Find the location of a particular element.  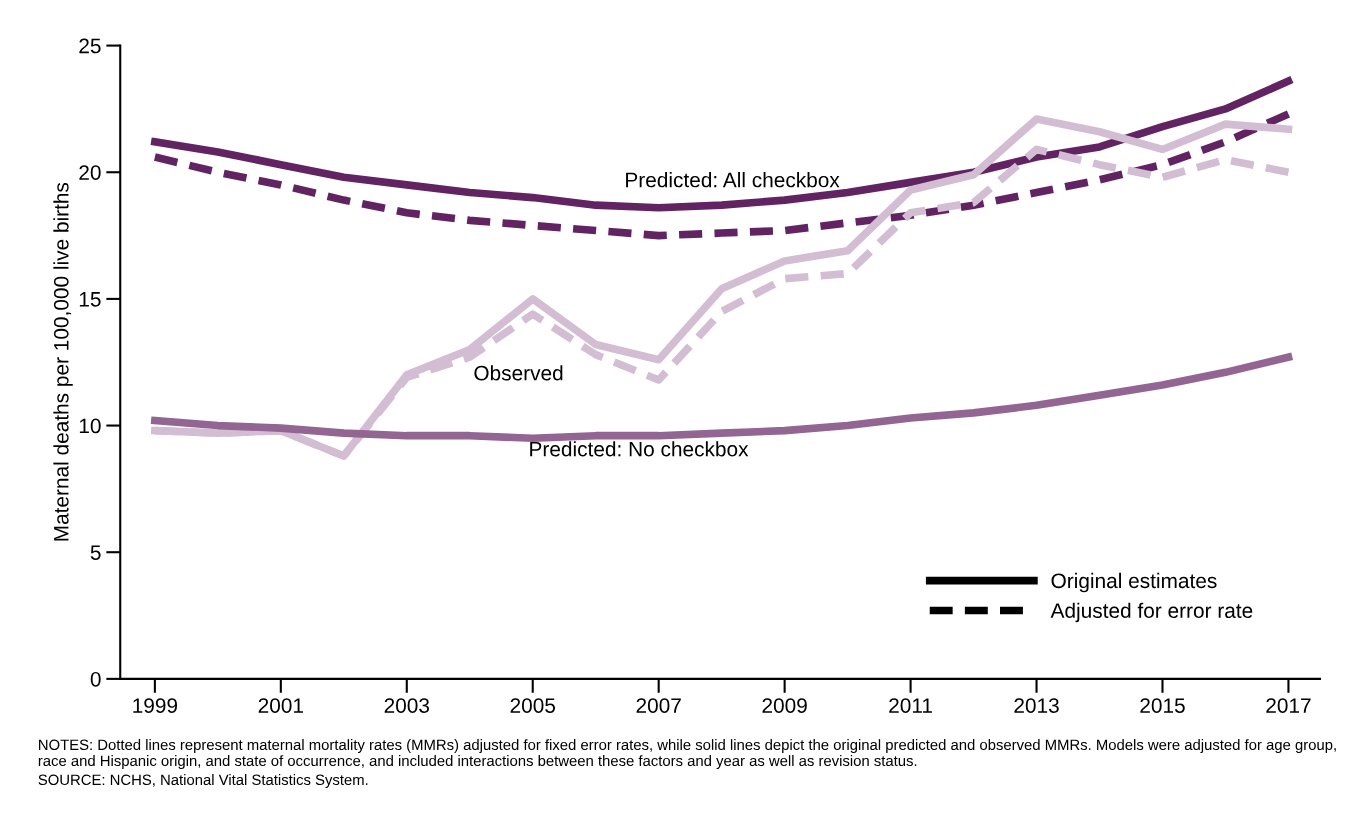

annotation: Predicted: No checkbox is located at coordinates (639, 449).